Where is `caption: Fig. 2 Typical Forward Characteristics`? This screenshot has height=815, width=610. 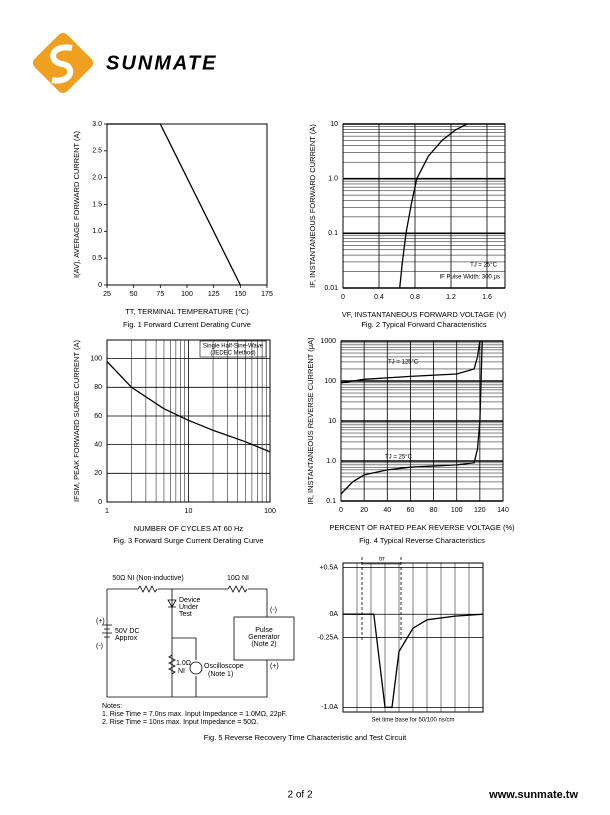
caption: Fig. 2 Typical Forward Characteristics is located at coordinates (424, 324).